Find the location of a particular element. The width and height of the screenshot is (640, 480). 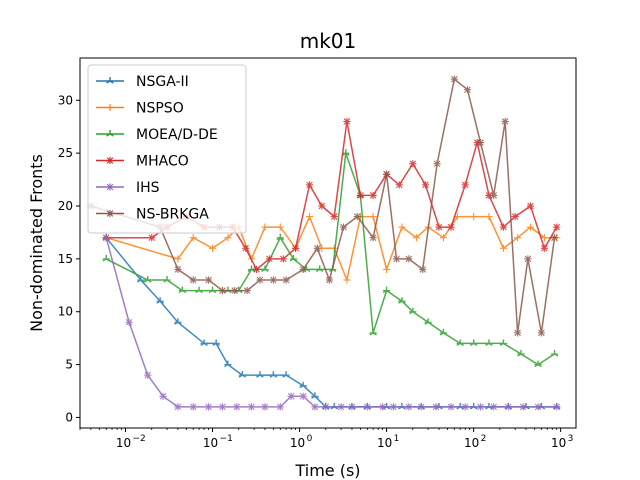

legend-label: IHS is located at coordinates (148, 188).